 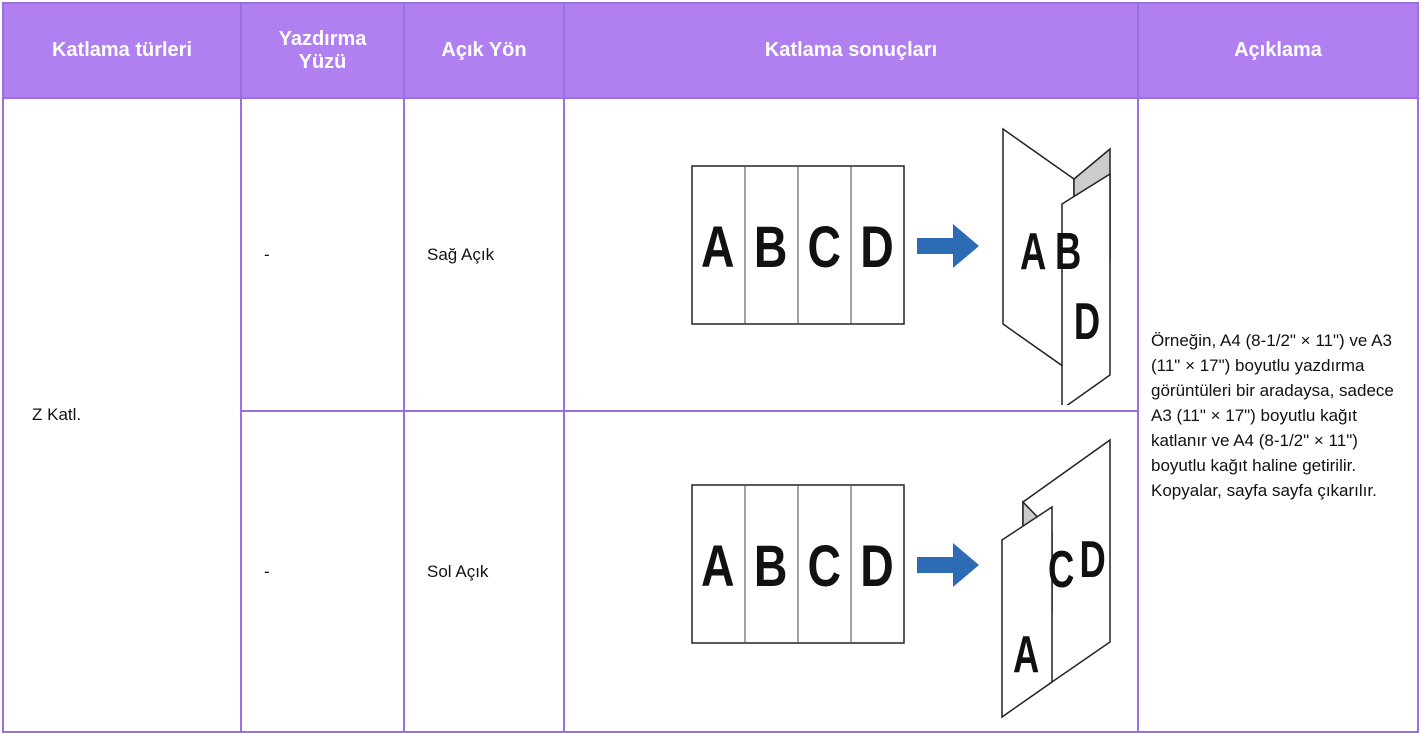 What do you see at coordinates (1278, 50) in the screenshot?
I see `header-cell: Açıklama` at bounding box center [1278, 50].